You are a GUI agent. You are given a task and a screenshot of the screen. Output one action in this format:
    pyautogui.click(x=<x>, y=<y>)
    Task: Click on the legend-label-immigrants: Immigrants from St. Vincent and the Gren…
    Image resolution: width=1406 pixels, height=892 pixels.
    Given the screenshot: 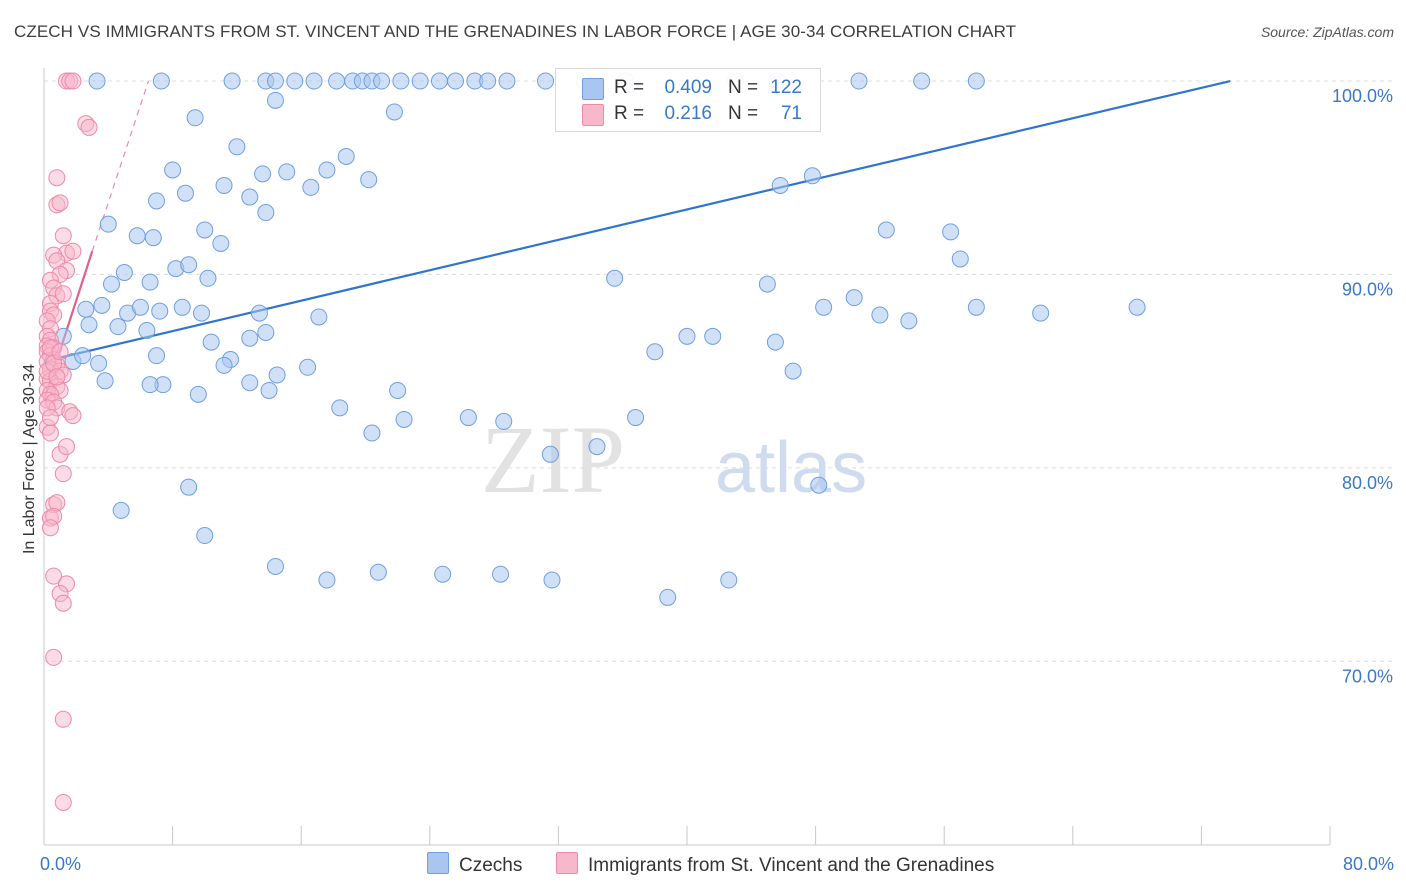 What is the action you would take?
    pyautogui.click(x=791, y=865)
    